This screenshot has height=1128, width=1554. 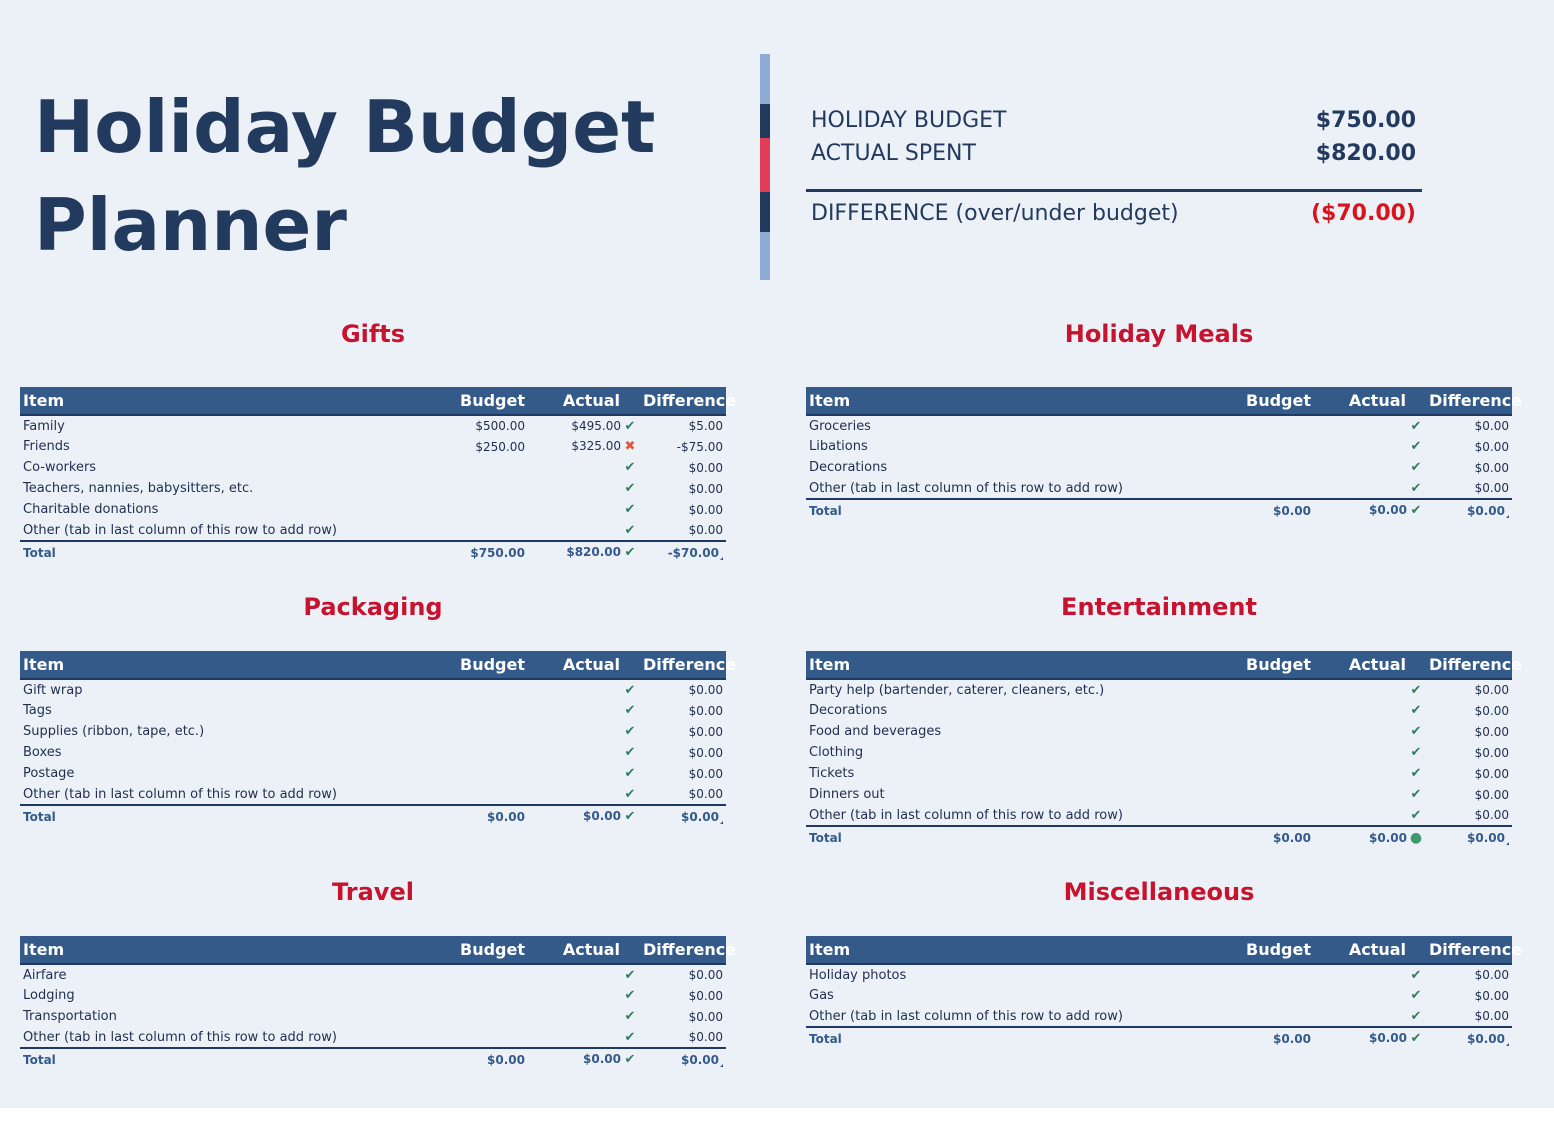 I want to click on item-cell: Gas, so click(x=821, y=995).